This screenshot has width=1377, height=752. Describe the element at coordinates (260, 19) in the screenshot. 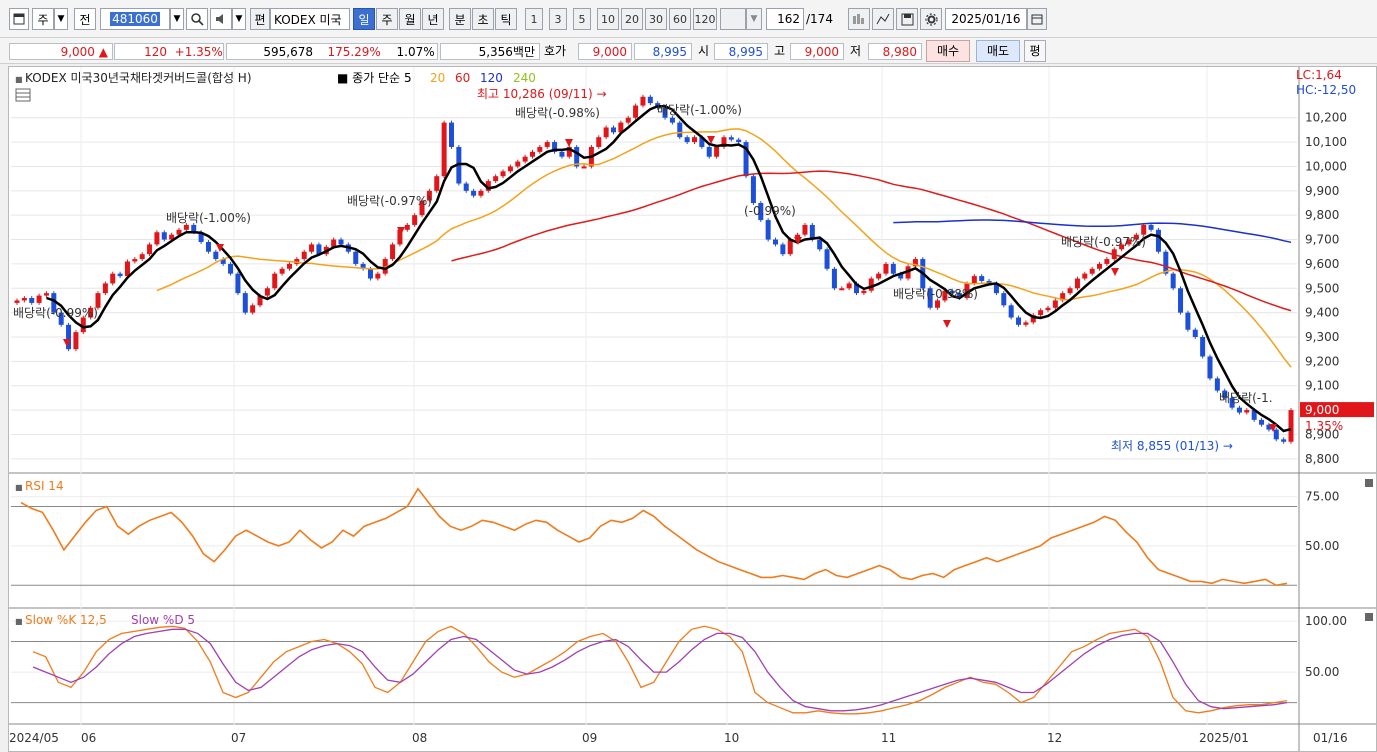

I see `edit-button: 편` at that location.